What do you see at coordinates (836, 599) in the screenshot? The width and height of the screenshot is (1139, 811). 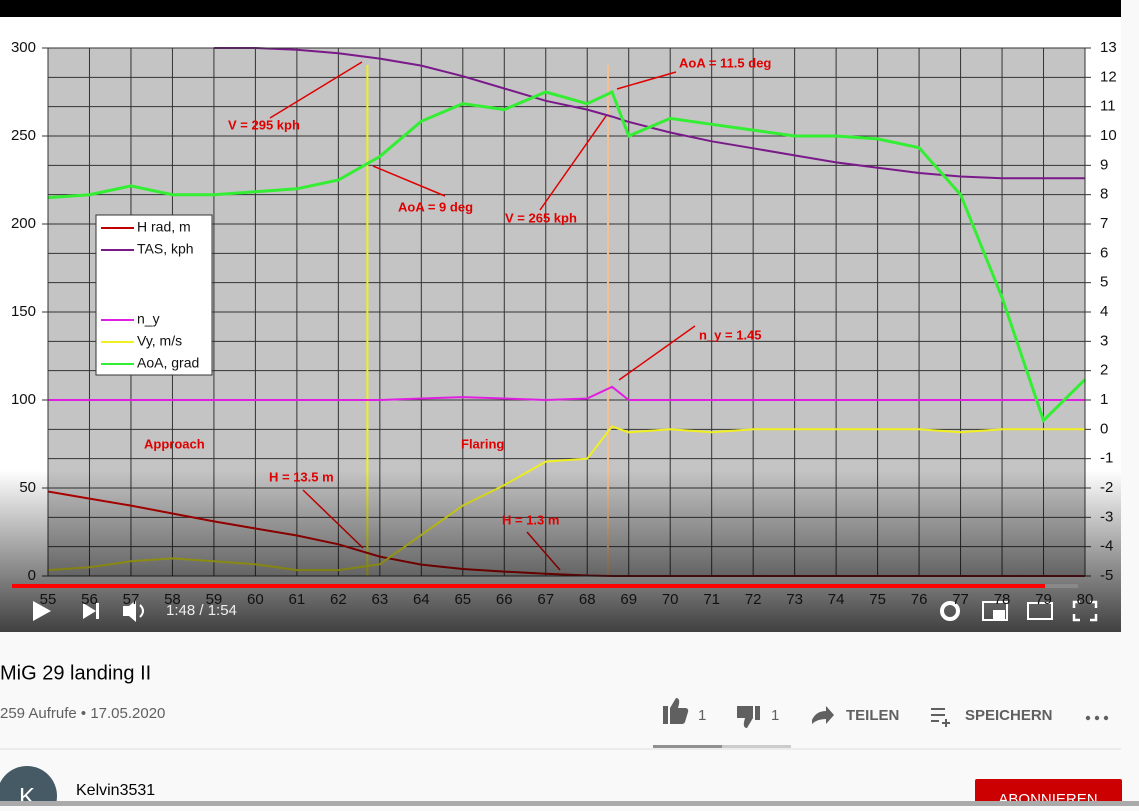 I see `x-tick-label: 74` at bounding box center [836, 599].